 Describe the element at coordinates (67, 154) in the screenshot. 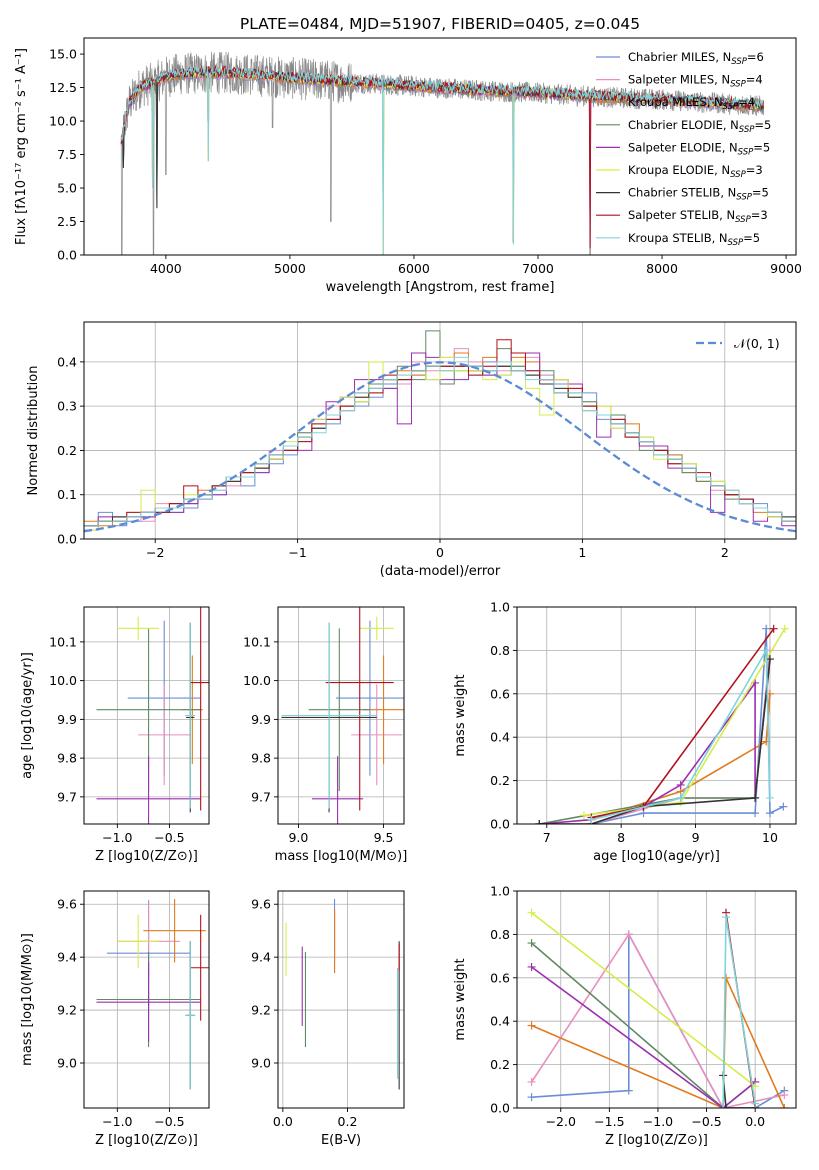

I see `y-tick-label: 7.5` at that location.